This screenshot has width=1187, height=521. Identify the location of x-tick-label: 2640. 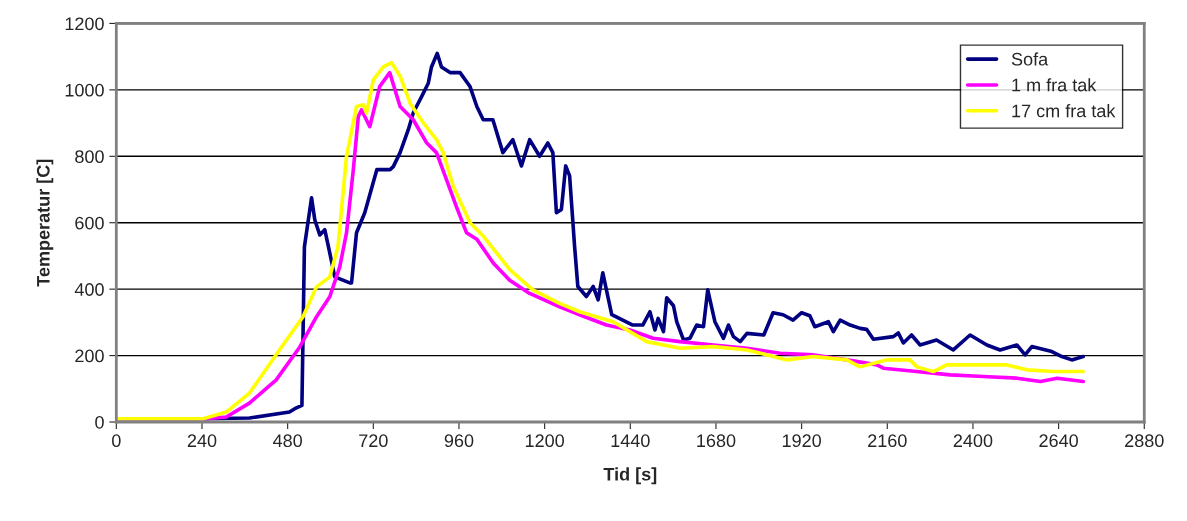
(1058, 441).